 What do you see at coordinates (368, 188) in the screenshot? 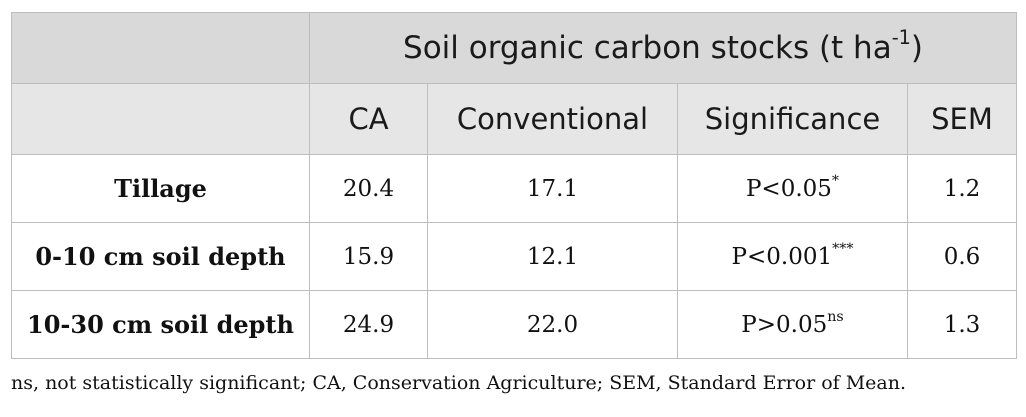
I see `ca-value: 20.4` at bounding box center [368, 188].